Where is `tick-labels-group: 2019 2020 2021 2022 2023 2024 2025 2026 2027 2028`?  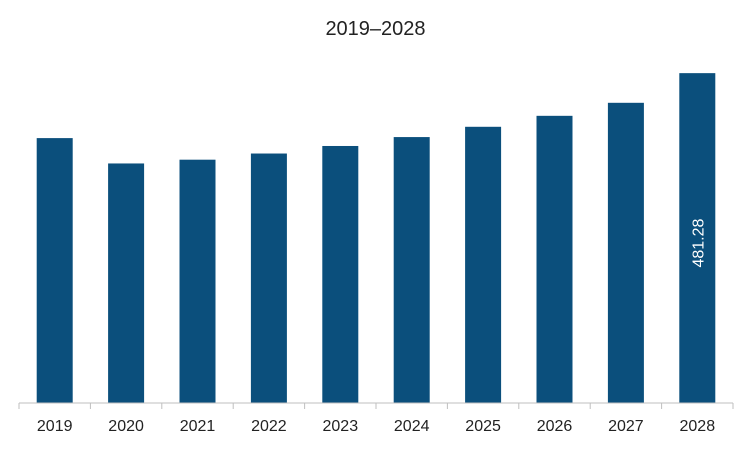
tick-labels-group: 2019 2020 2021 2022 2023 2024 2025 2026 2027 2028 is located at coordinates (376, 426).